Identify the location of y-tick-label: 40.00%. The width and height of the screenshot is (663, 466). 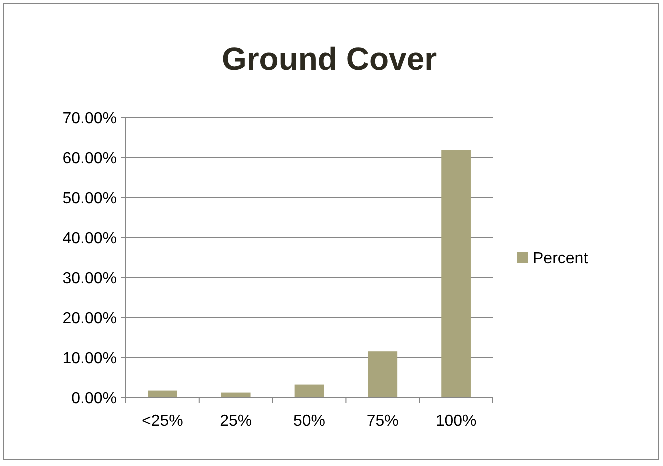
(89, 239).